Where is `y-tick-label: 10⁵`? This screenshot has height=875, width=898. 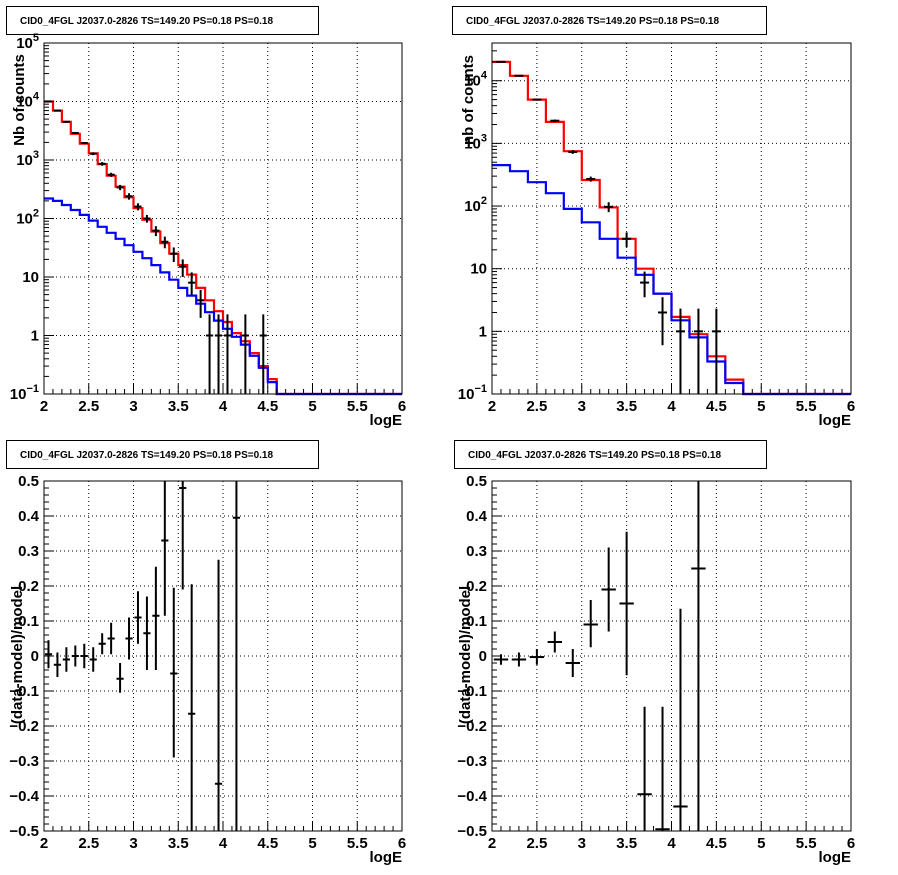
y-tick-label: 10⁵ is located at coordinates (27, 42).